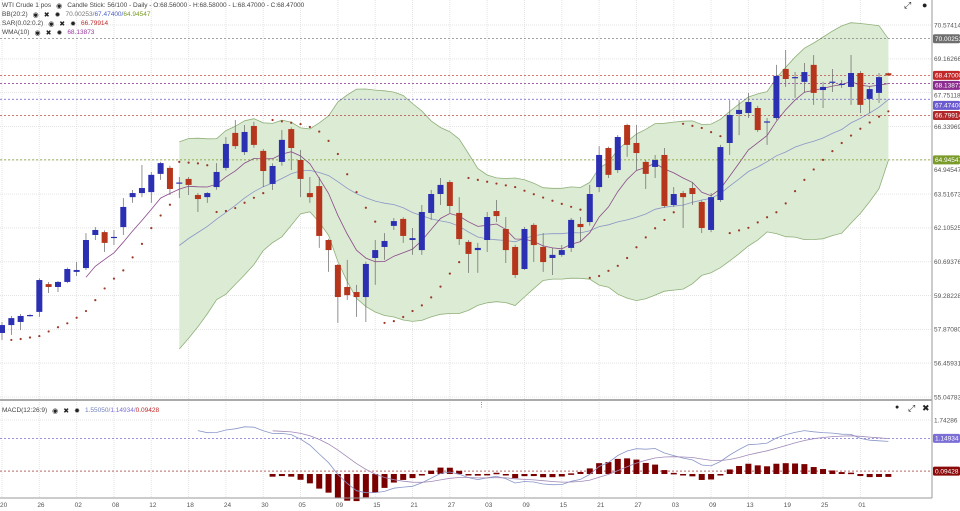  What do you see at coordinates (23, 23) in the screenshot?
I see `indicator-name: SAR(0.02:0.2)` at bounding box center [23, 23].